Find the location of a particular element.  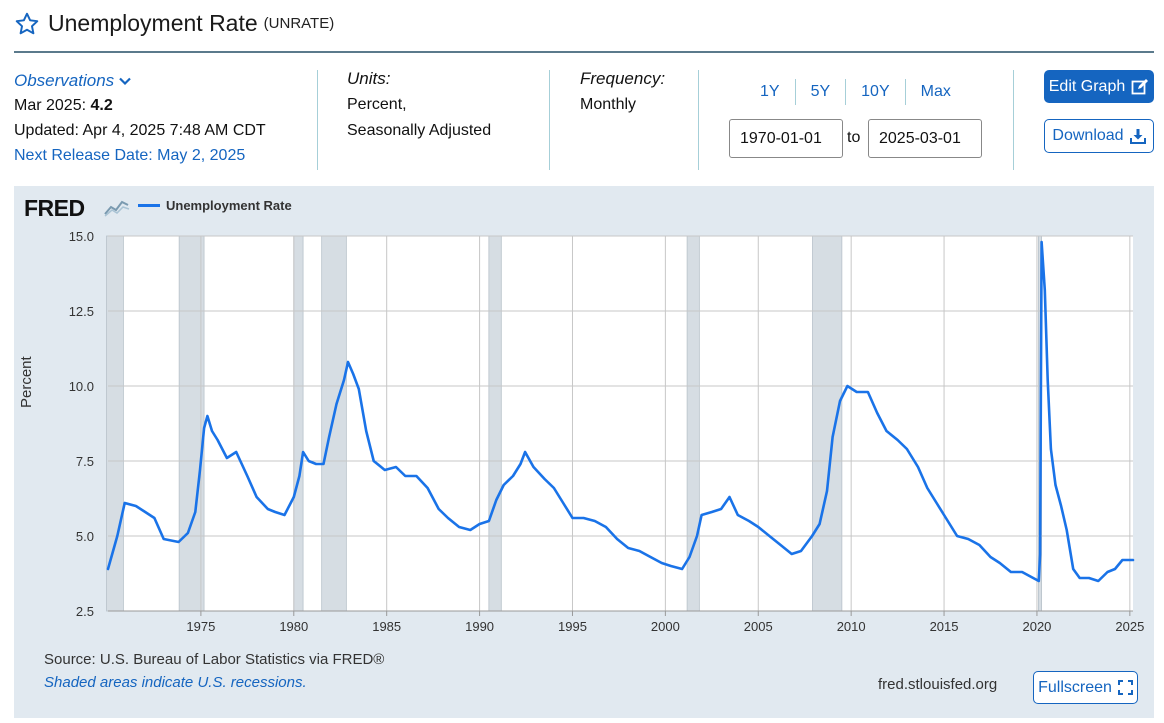

x-tick-label: 2015 is located at coordinates (944, 626).